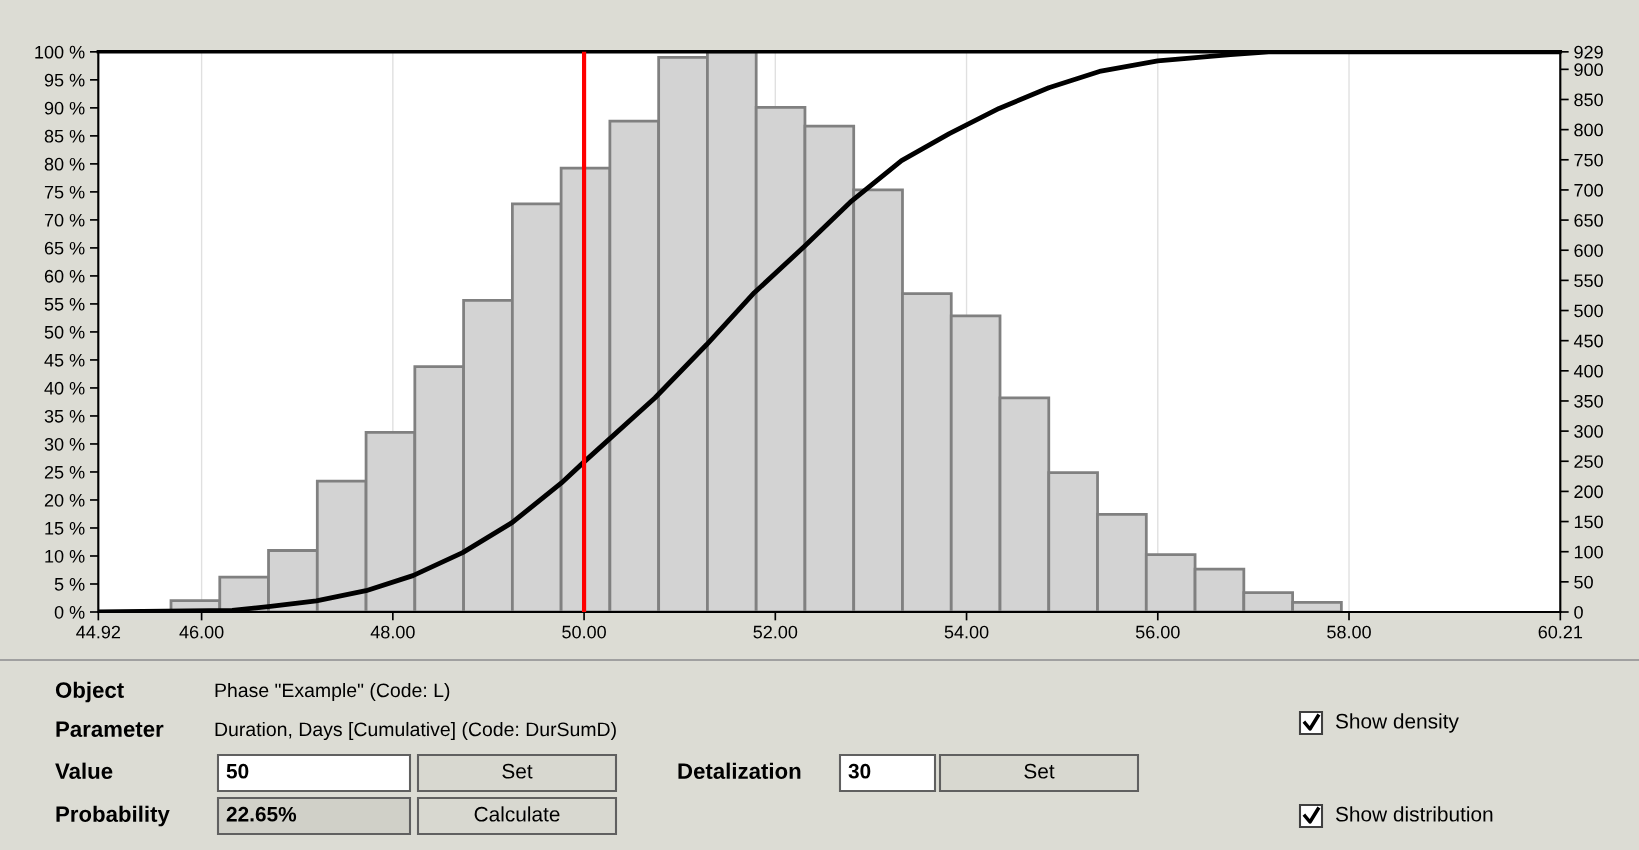  I want to click on x-tick-label: 58.00, so click(1349, 632).